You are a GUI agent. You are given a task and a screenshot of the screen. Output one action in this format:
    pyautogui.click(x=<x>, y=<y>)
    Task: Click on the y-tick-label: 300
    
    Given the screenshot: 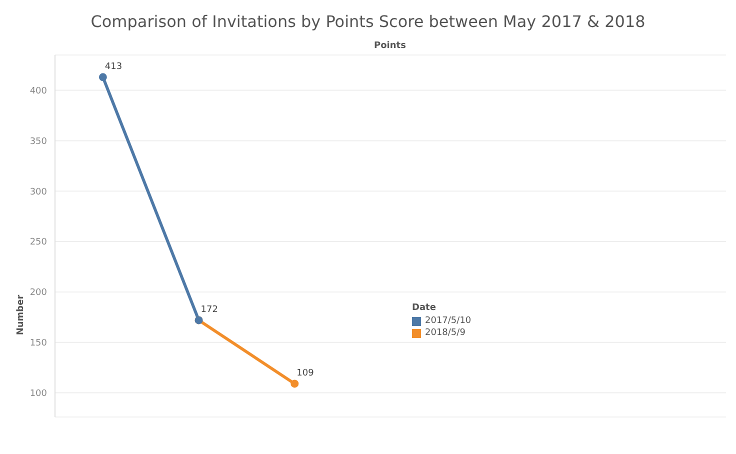 What is the action you would take?
    pyautogui.click(x=39, y=192)
    